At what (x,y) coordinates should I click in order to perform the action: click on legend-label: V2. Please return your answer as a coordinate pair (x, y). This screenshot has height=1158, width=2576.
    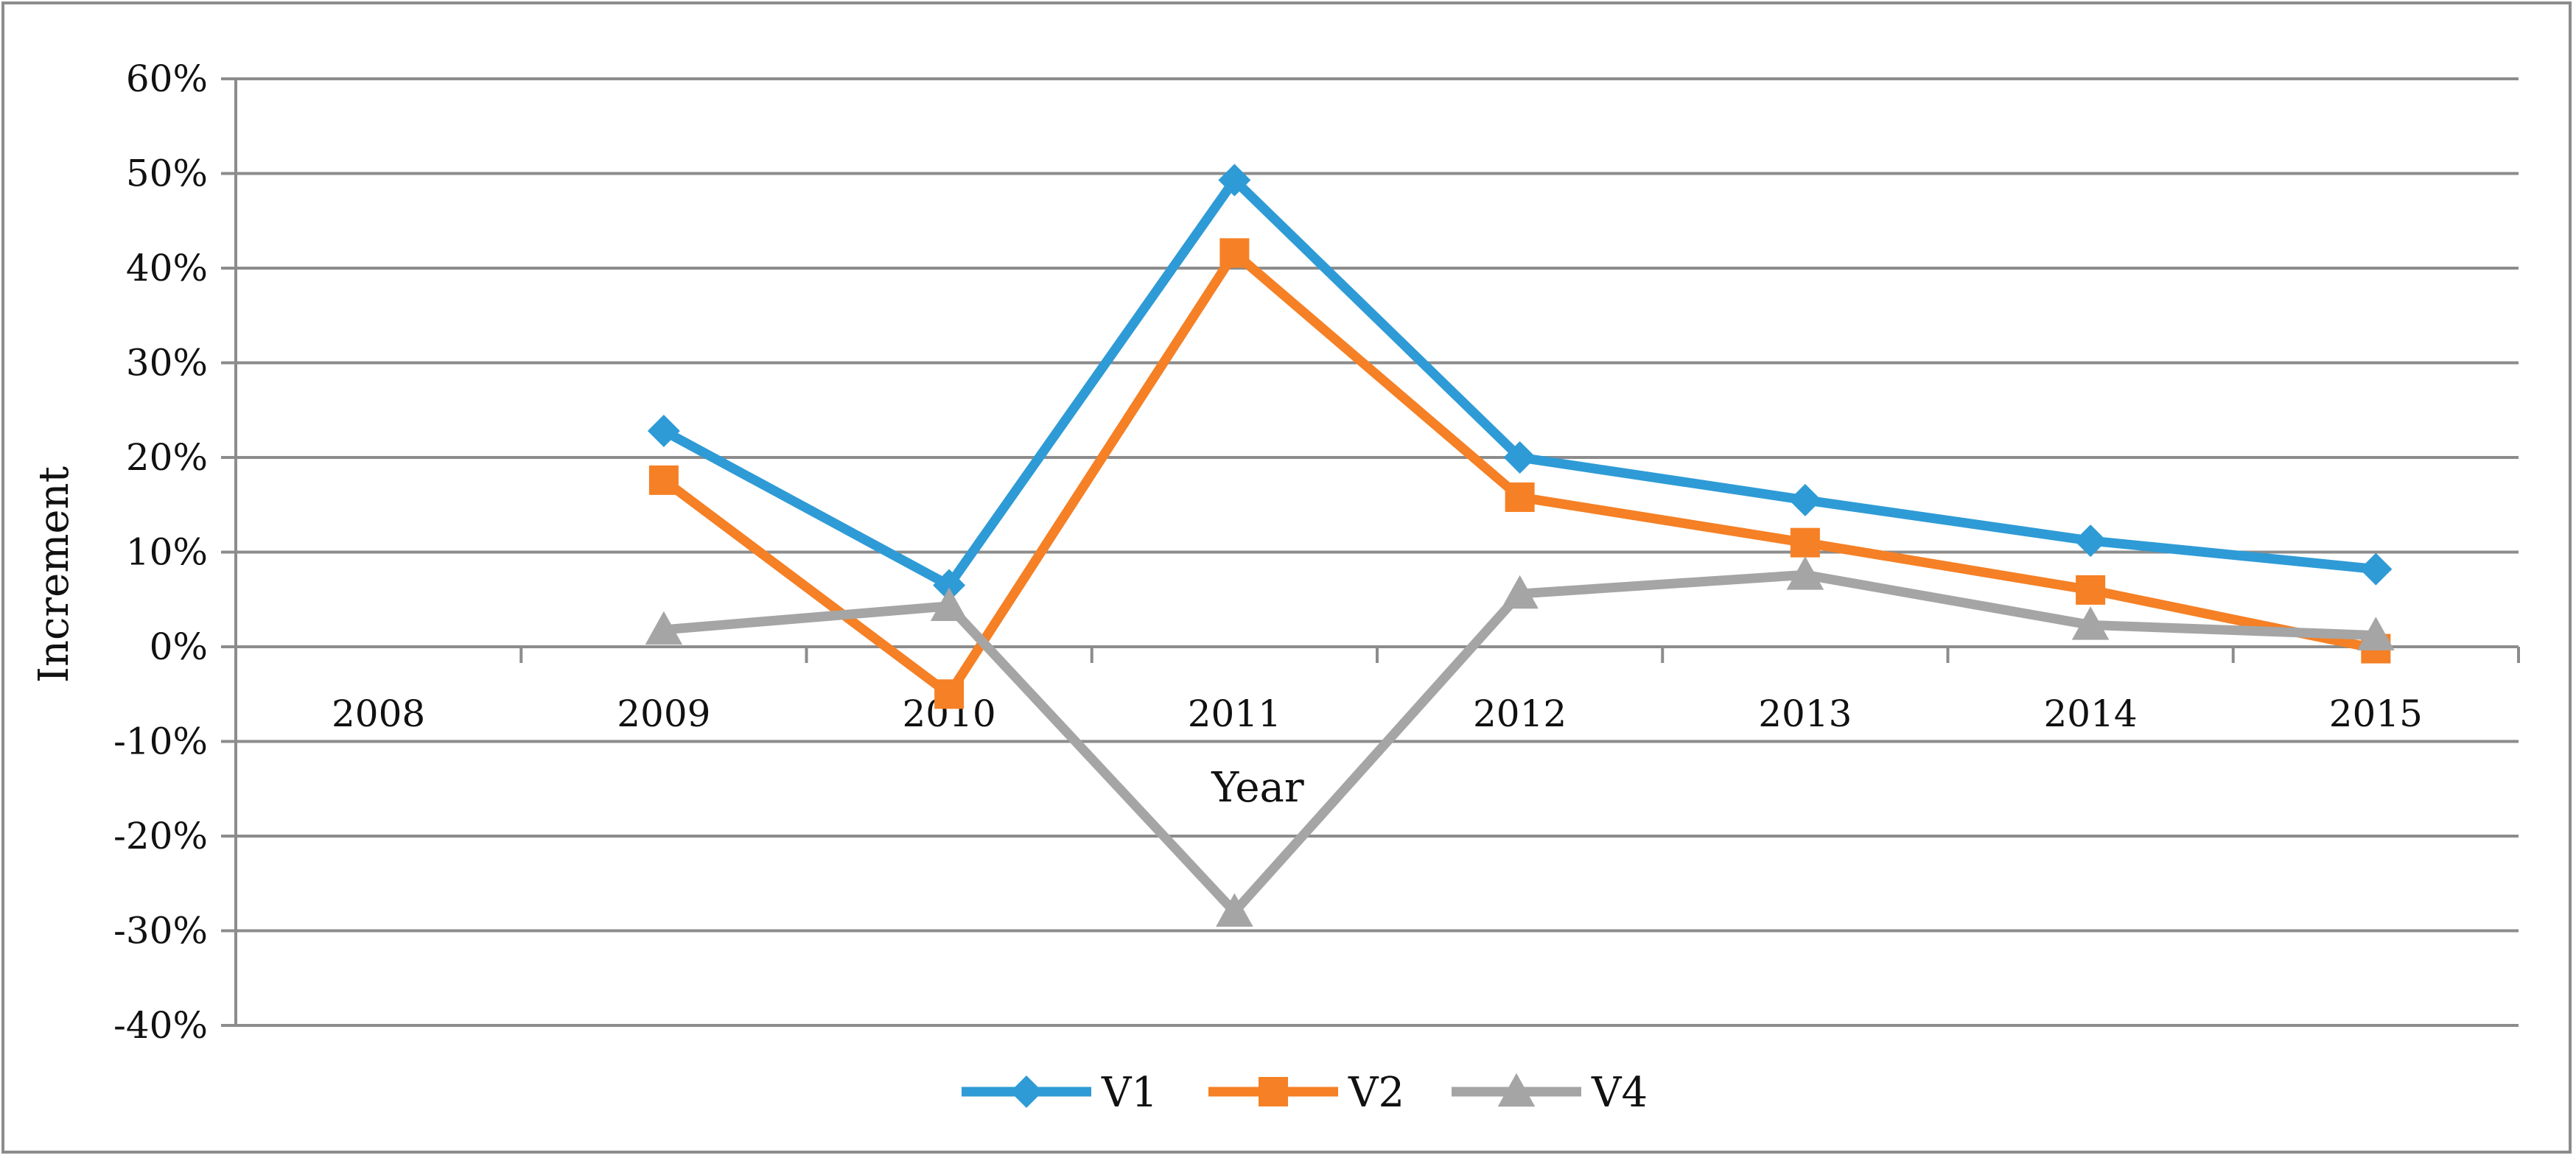
    Looking at the image, I should click on (1376, 1093).